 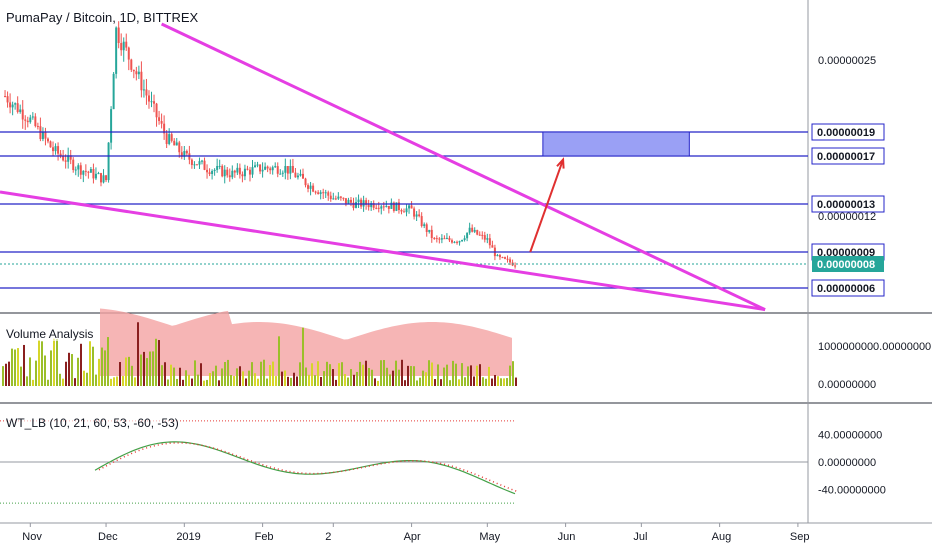 What do you see at coordinates (846, 289) in the screenshot?
I see `level-label: 0.00000006` at bounding box center [846, 289].